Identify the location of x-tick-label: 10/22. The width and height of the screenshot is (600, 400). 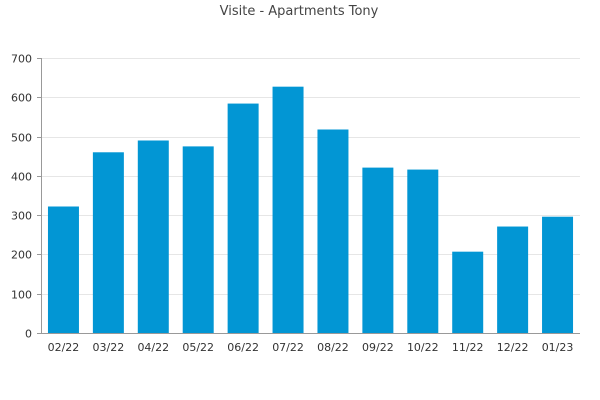
(423, 347).